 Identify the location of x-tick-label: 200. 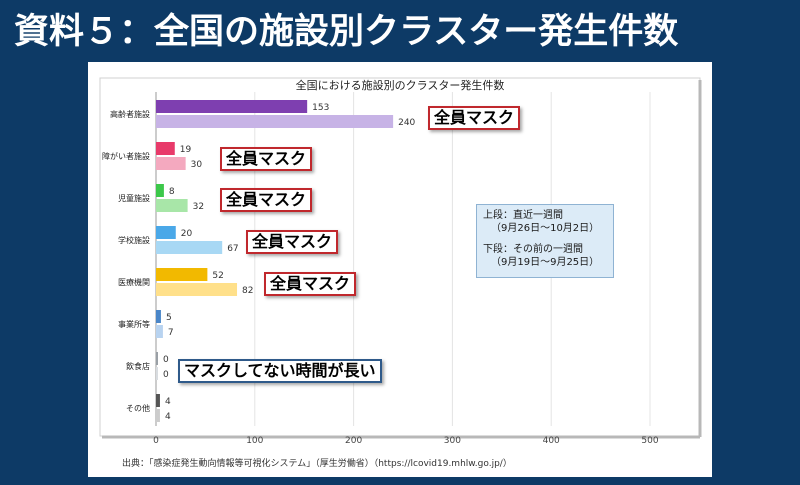
(353, 441).